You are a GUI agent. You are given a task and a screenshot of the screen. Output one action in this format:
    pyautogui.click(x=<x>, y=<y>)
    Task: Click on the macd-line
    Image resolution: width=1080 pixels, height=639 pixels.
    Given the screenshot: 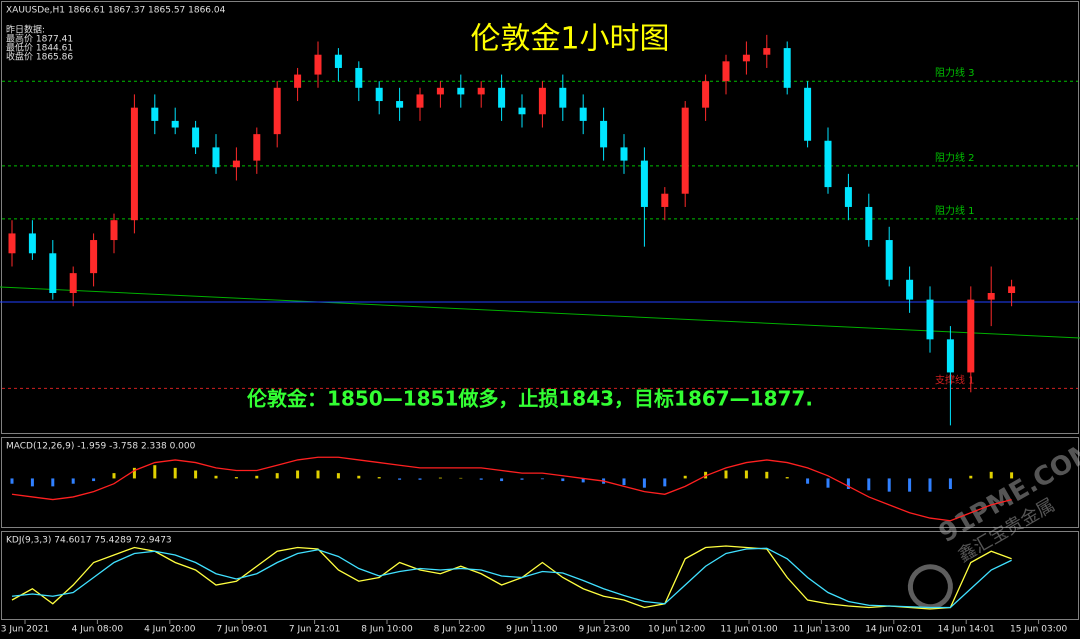 What is the action you would take?
    pyautogui.click(x=511, y=489)
    